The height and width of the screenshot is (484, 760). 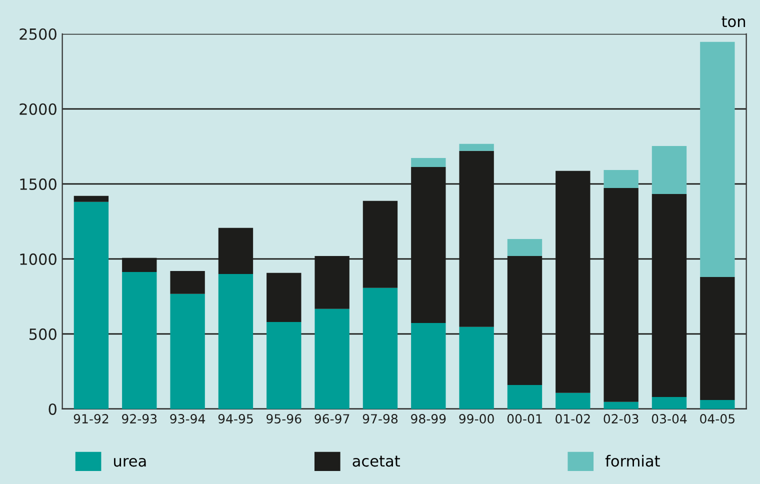 I want to click on x-tick-label: 97-98, so click(x=380, y=419).